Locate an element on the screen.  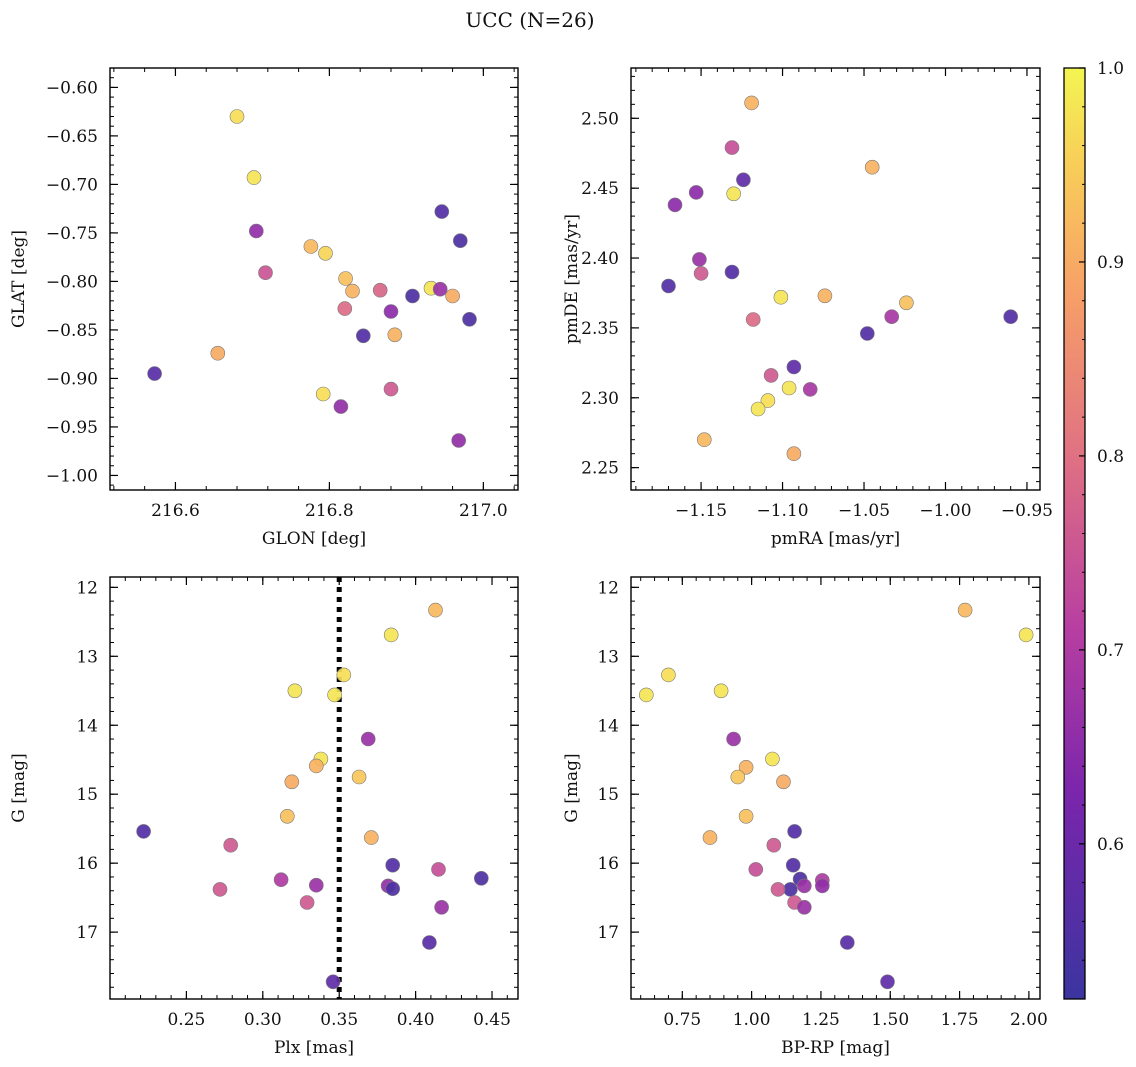
y-tick-label: −0.90 is located at coordinates (72, 379).